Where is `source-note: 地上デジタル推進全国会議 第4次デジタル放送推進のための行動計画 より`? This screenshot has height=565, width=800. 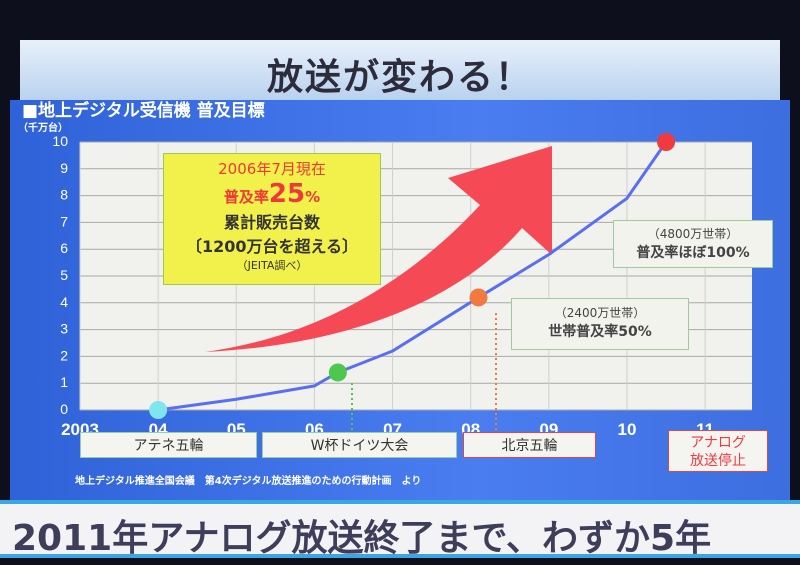 source-note: 地上デジタル推進全国会議 第4次デジタル放送推進のための行動計画 より is located at coordinates (248, 481).